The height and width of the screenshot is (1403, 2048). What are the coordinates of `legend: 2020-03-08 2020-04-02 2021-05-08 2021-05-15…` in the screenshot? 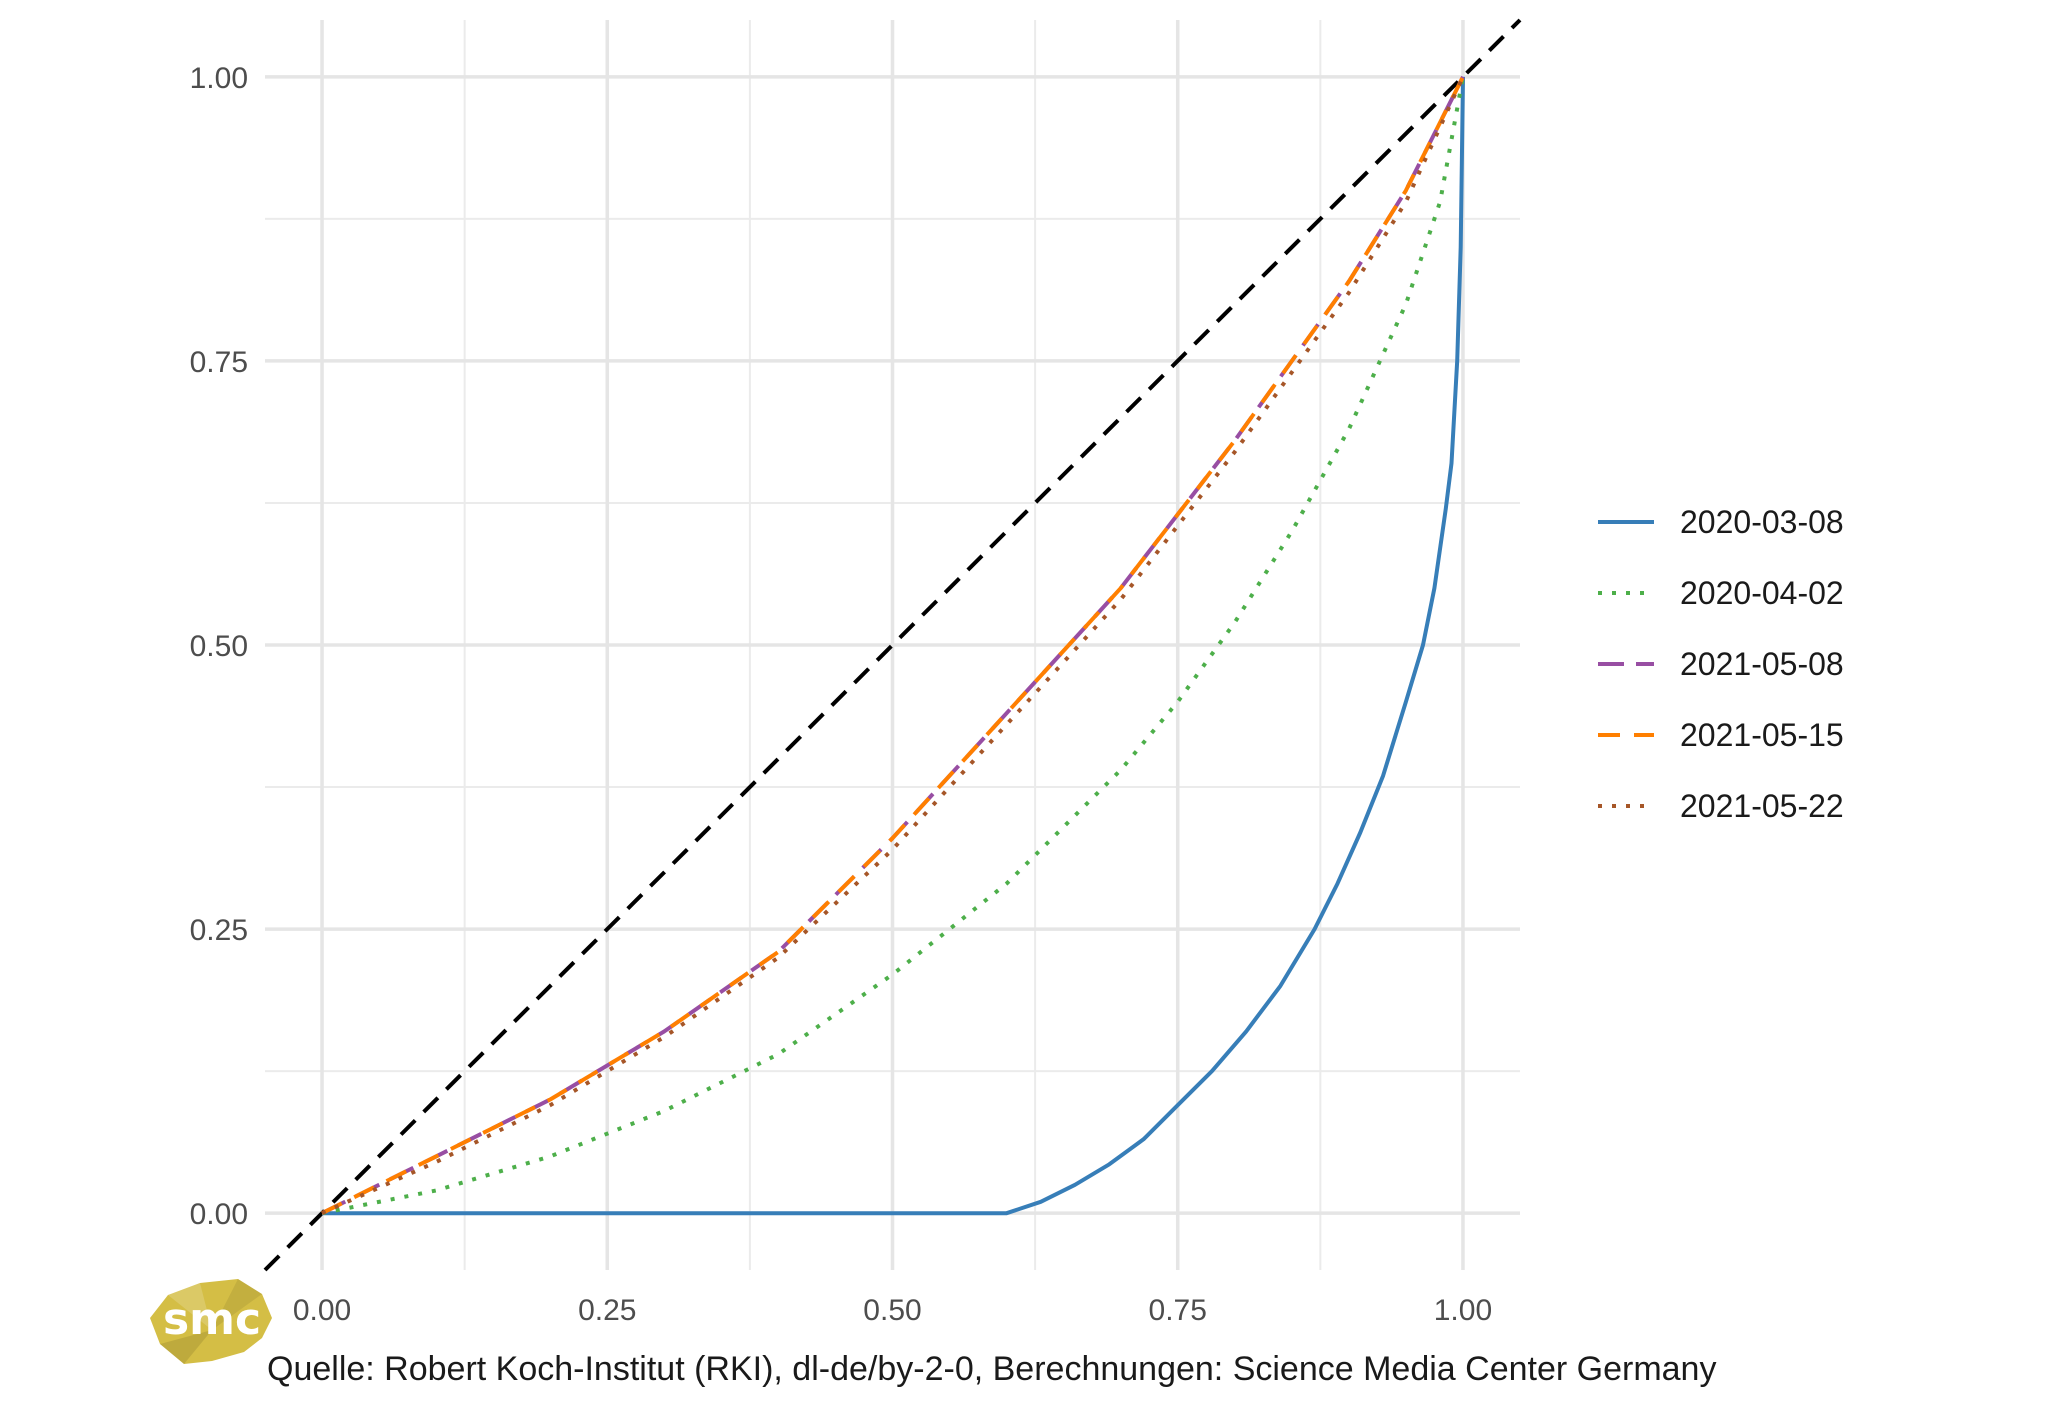 It's located at (1721, 664).